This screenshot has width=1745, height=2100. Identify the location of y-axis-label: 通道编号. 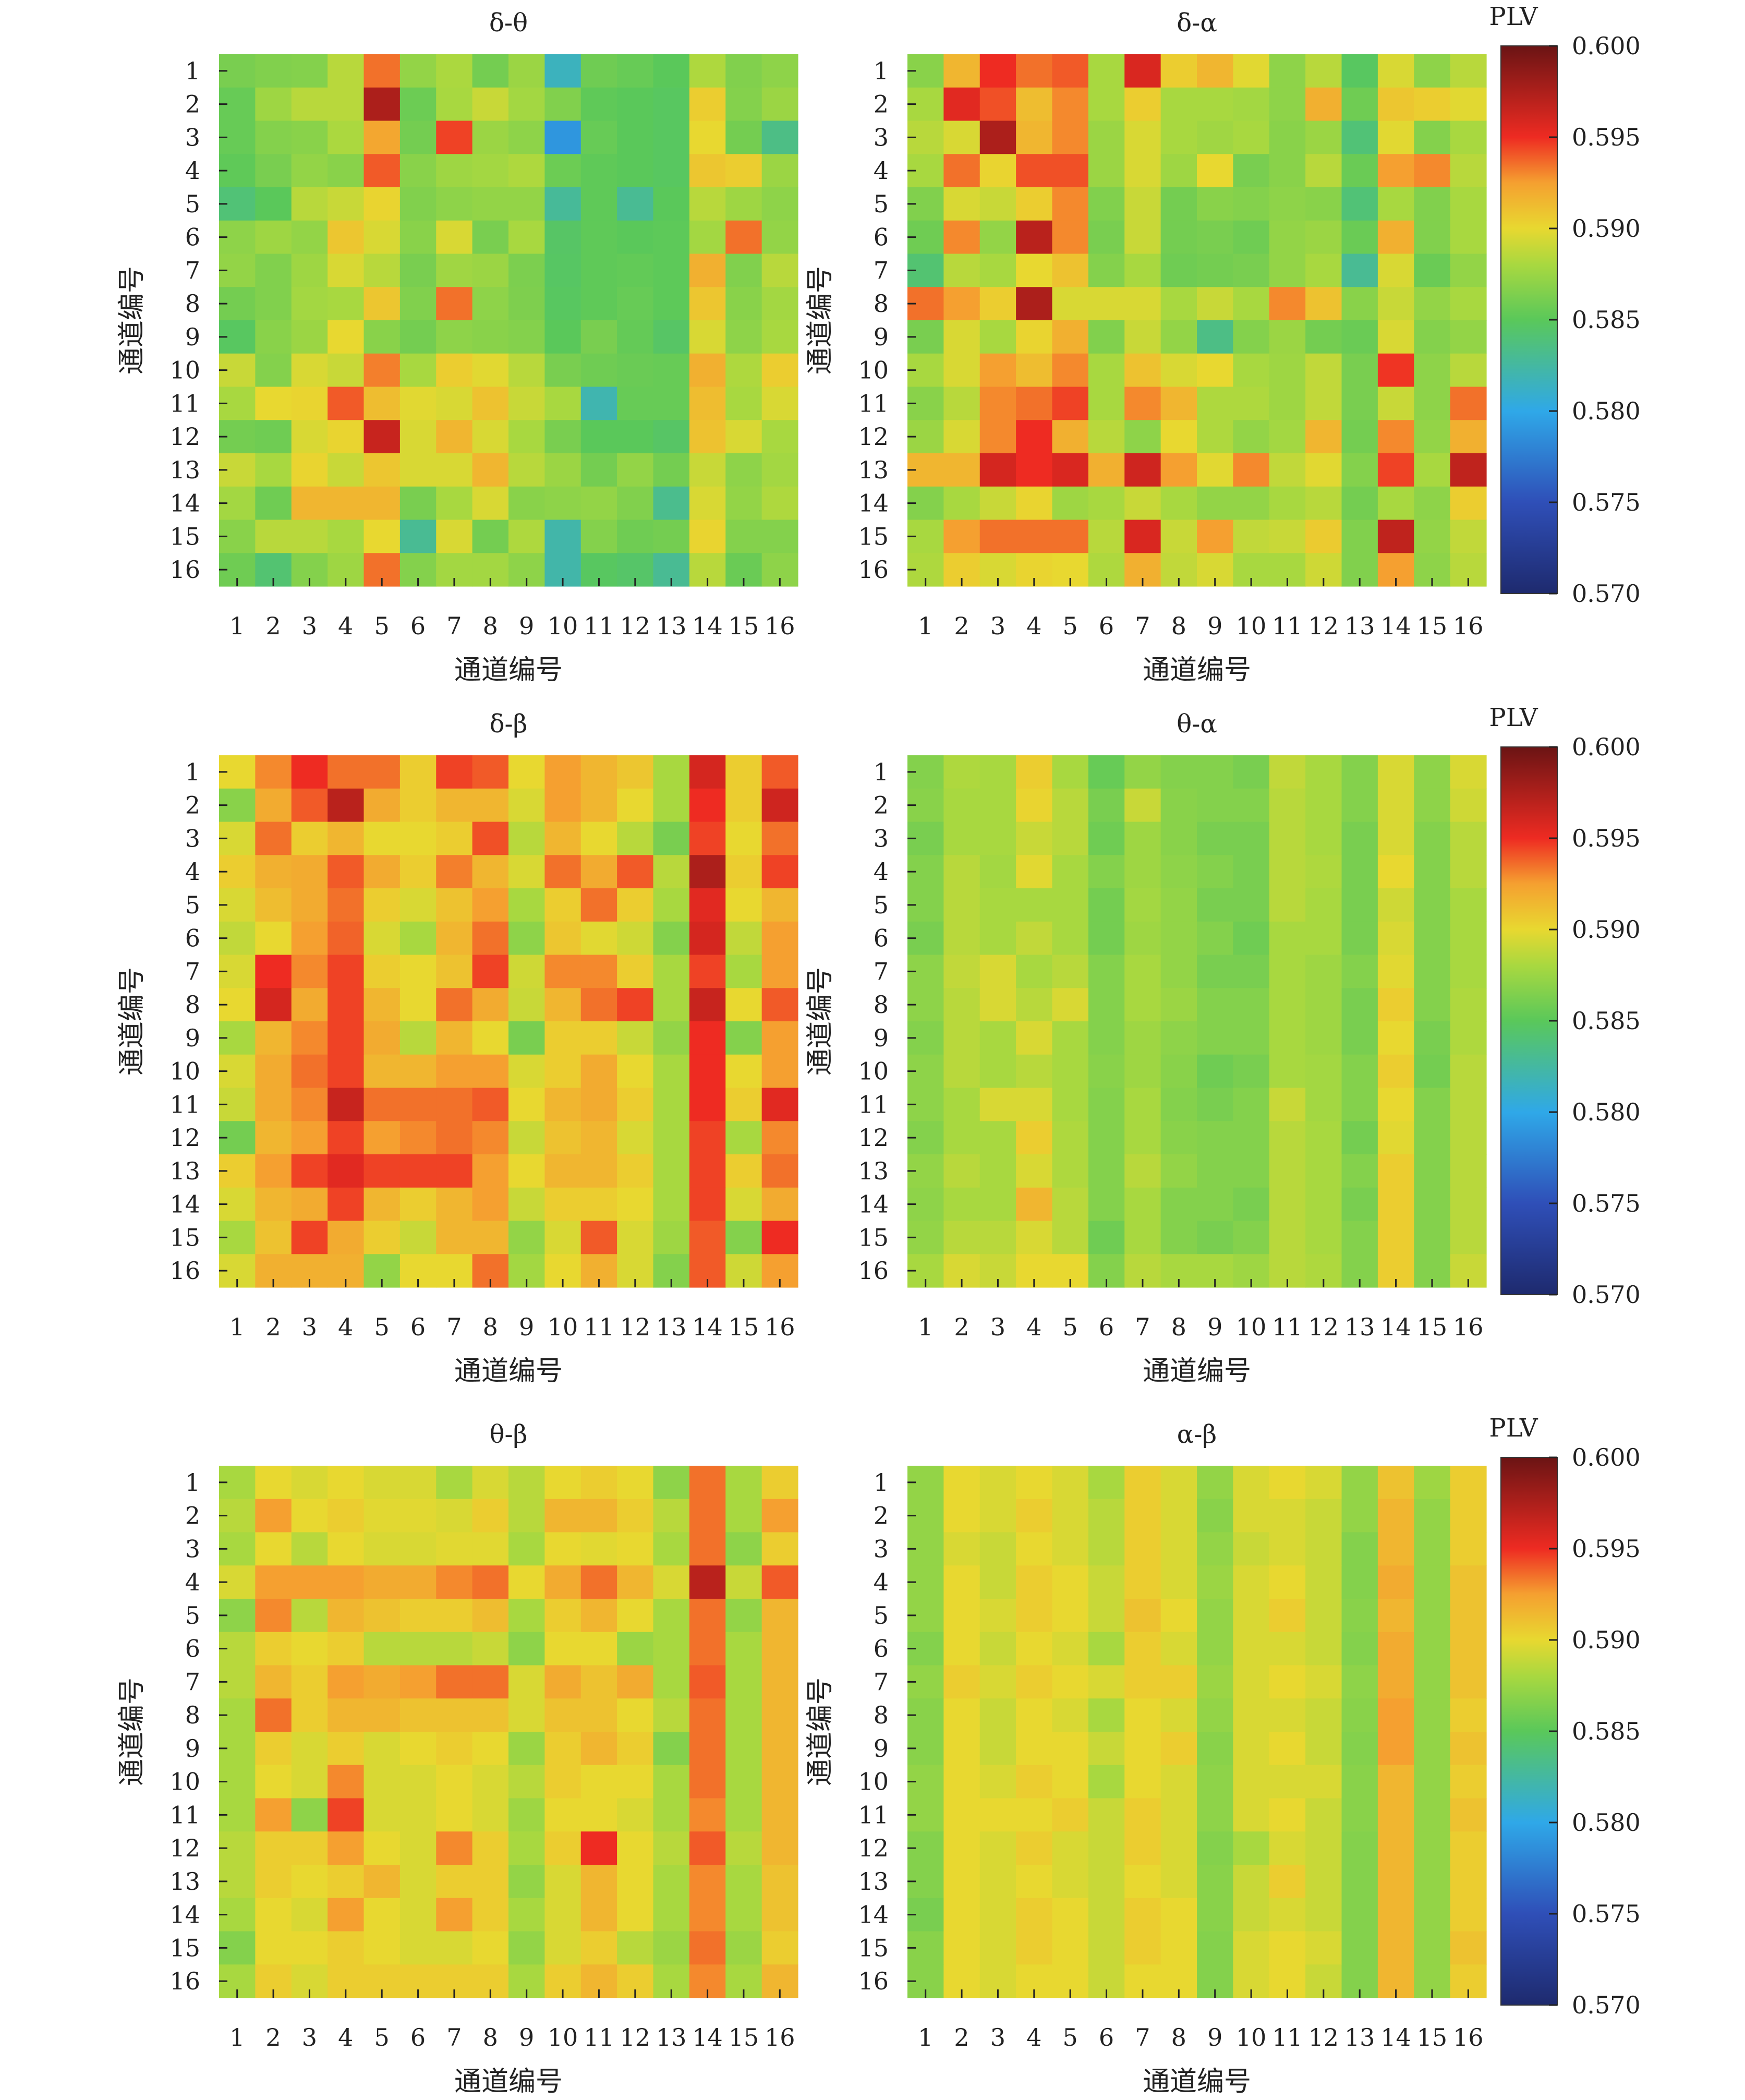
(821, 1021).